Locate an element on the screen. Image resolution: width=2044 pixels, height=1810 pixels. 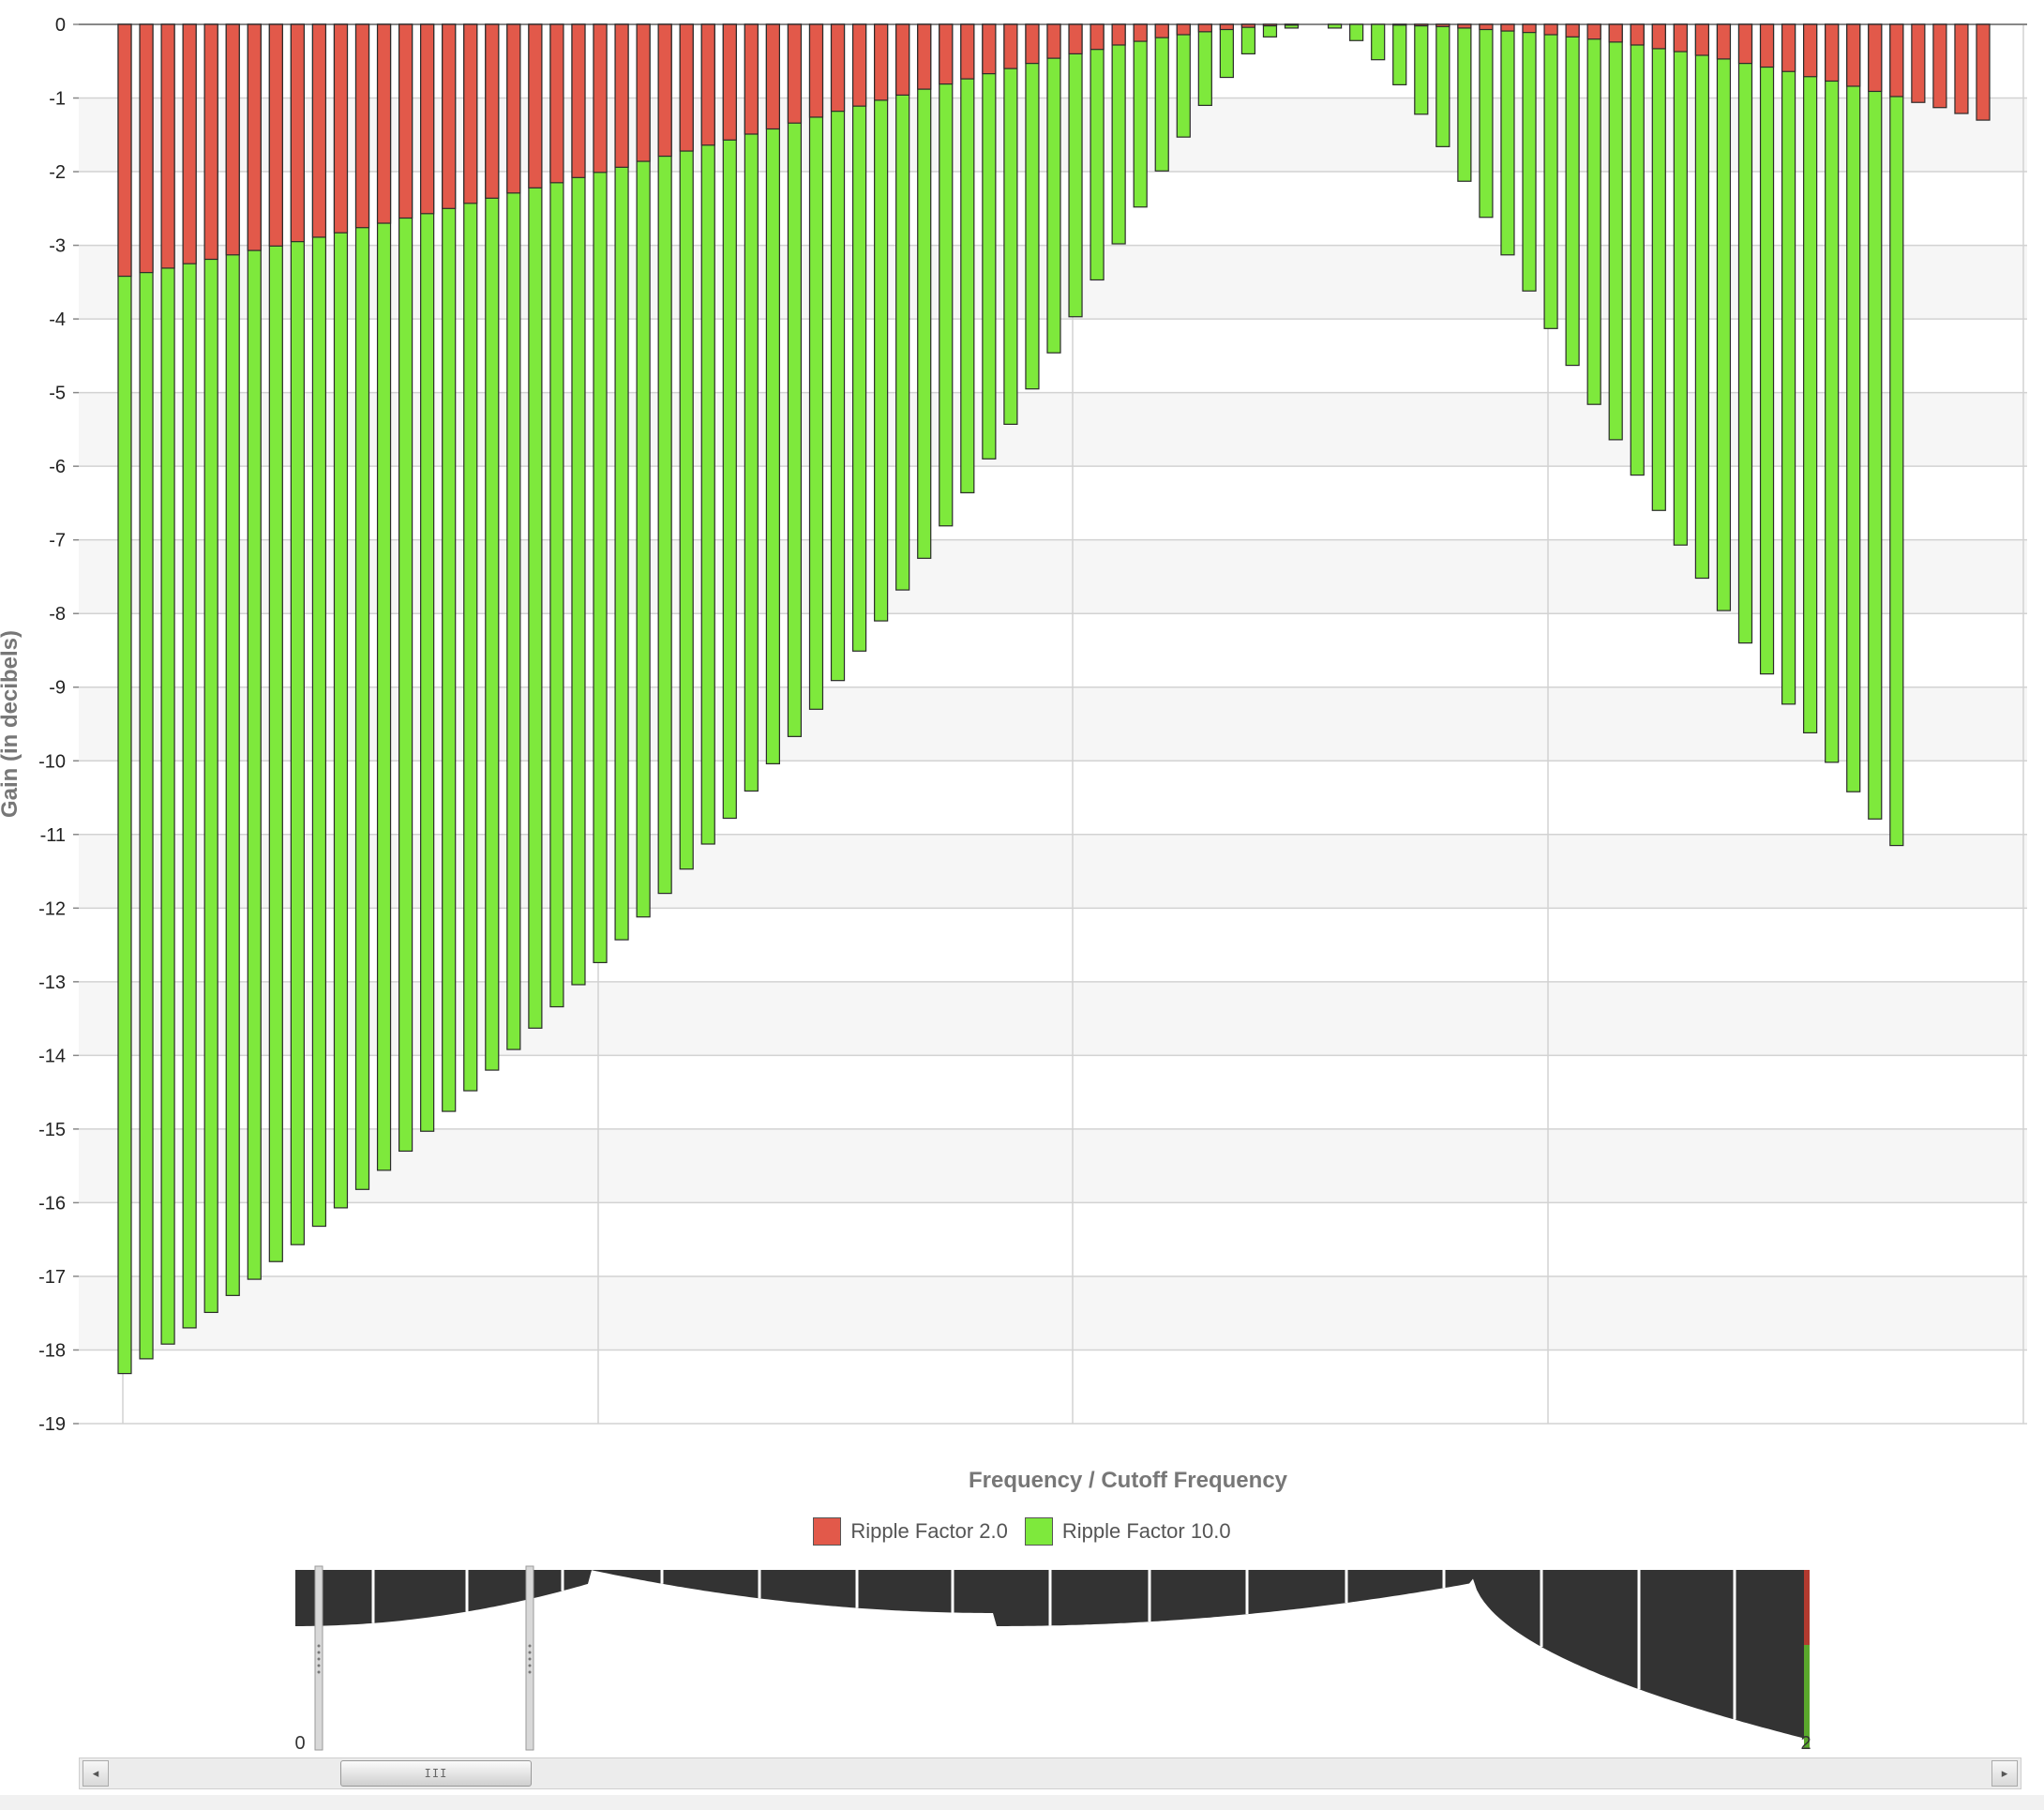
y-tick-label: -9 is located at coordinates (58, 688).